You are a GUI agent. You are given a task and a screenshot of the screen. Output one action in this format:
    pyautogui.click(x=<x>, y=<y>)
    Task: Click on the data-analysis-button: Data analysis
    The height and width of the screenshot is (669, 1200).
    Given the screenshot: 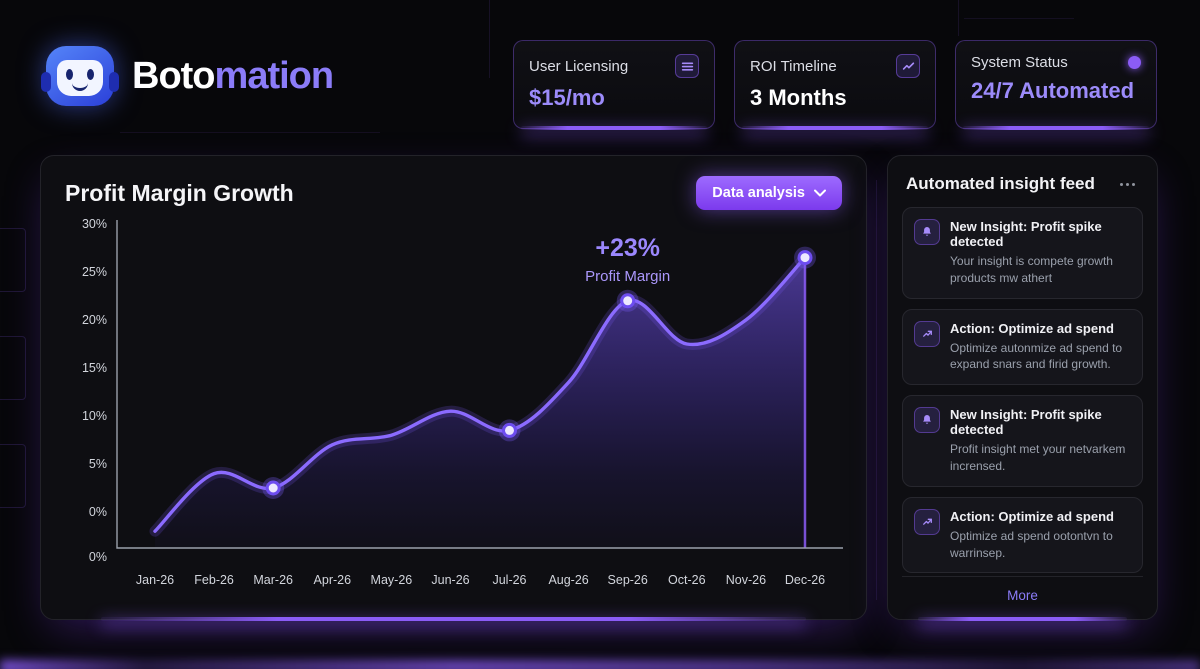 What is the action you would take?
    pyautogui.click(x=769, y=193)
    